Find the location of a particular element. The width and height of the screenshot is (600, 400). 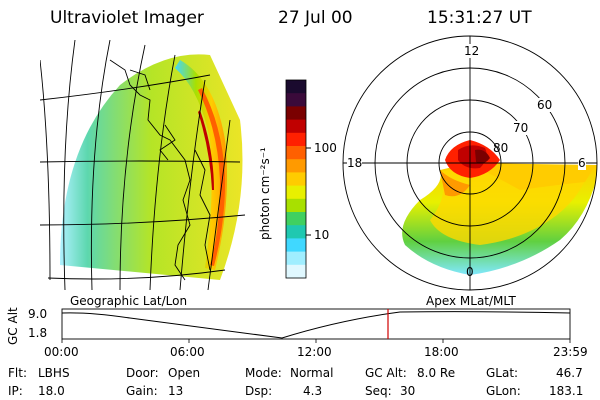

gc-alt-axis-label: GC Alt is located at coordinates (13, 326).